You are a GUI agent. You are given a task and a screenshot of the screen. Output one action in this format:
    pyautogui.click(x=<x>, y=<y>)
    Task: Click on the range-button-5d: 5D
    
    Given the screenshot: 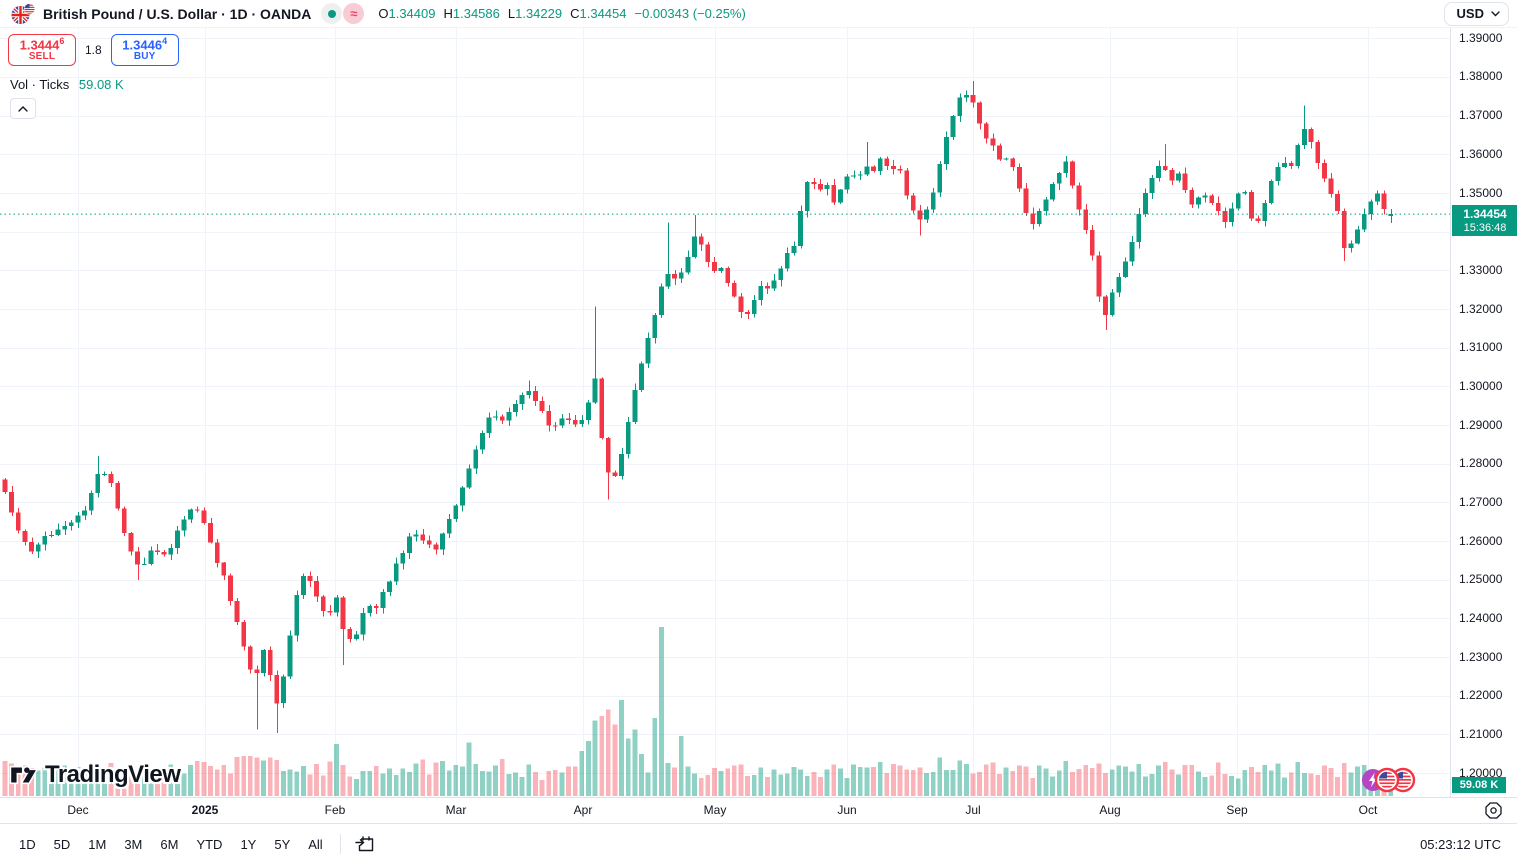 What is the action you would take?
    pyautogui.click(x=62, y=844)
    